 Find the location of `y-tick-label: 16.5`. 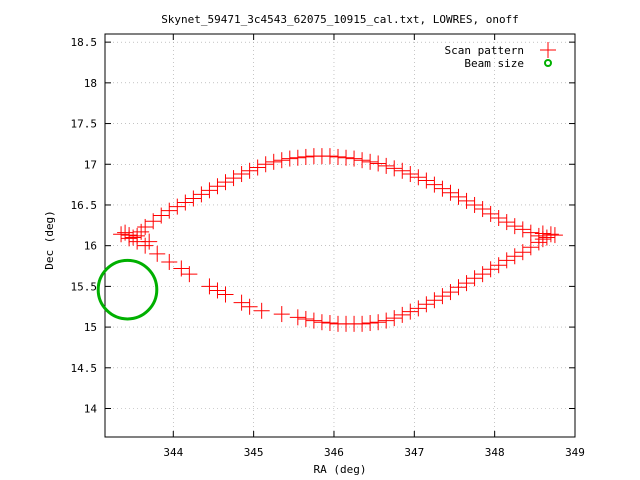

y-tick-label: 16.5 is located at coordinates (84, 205).